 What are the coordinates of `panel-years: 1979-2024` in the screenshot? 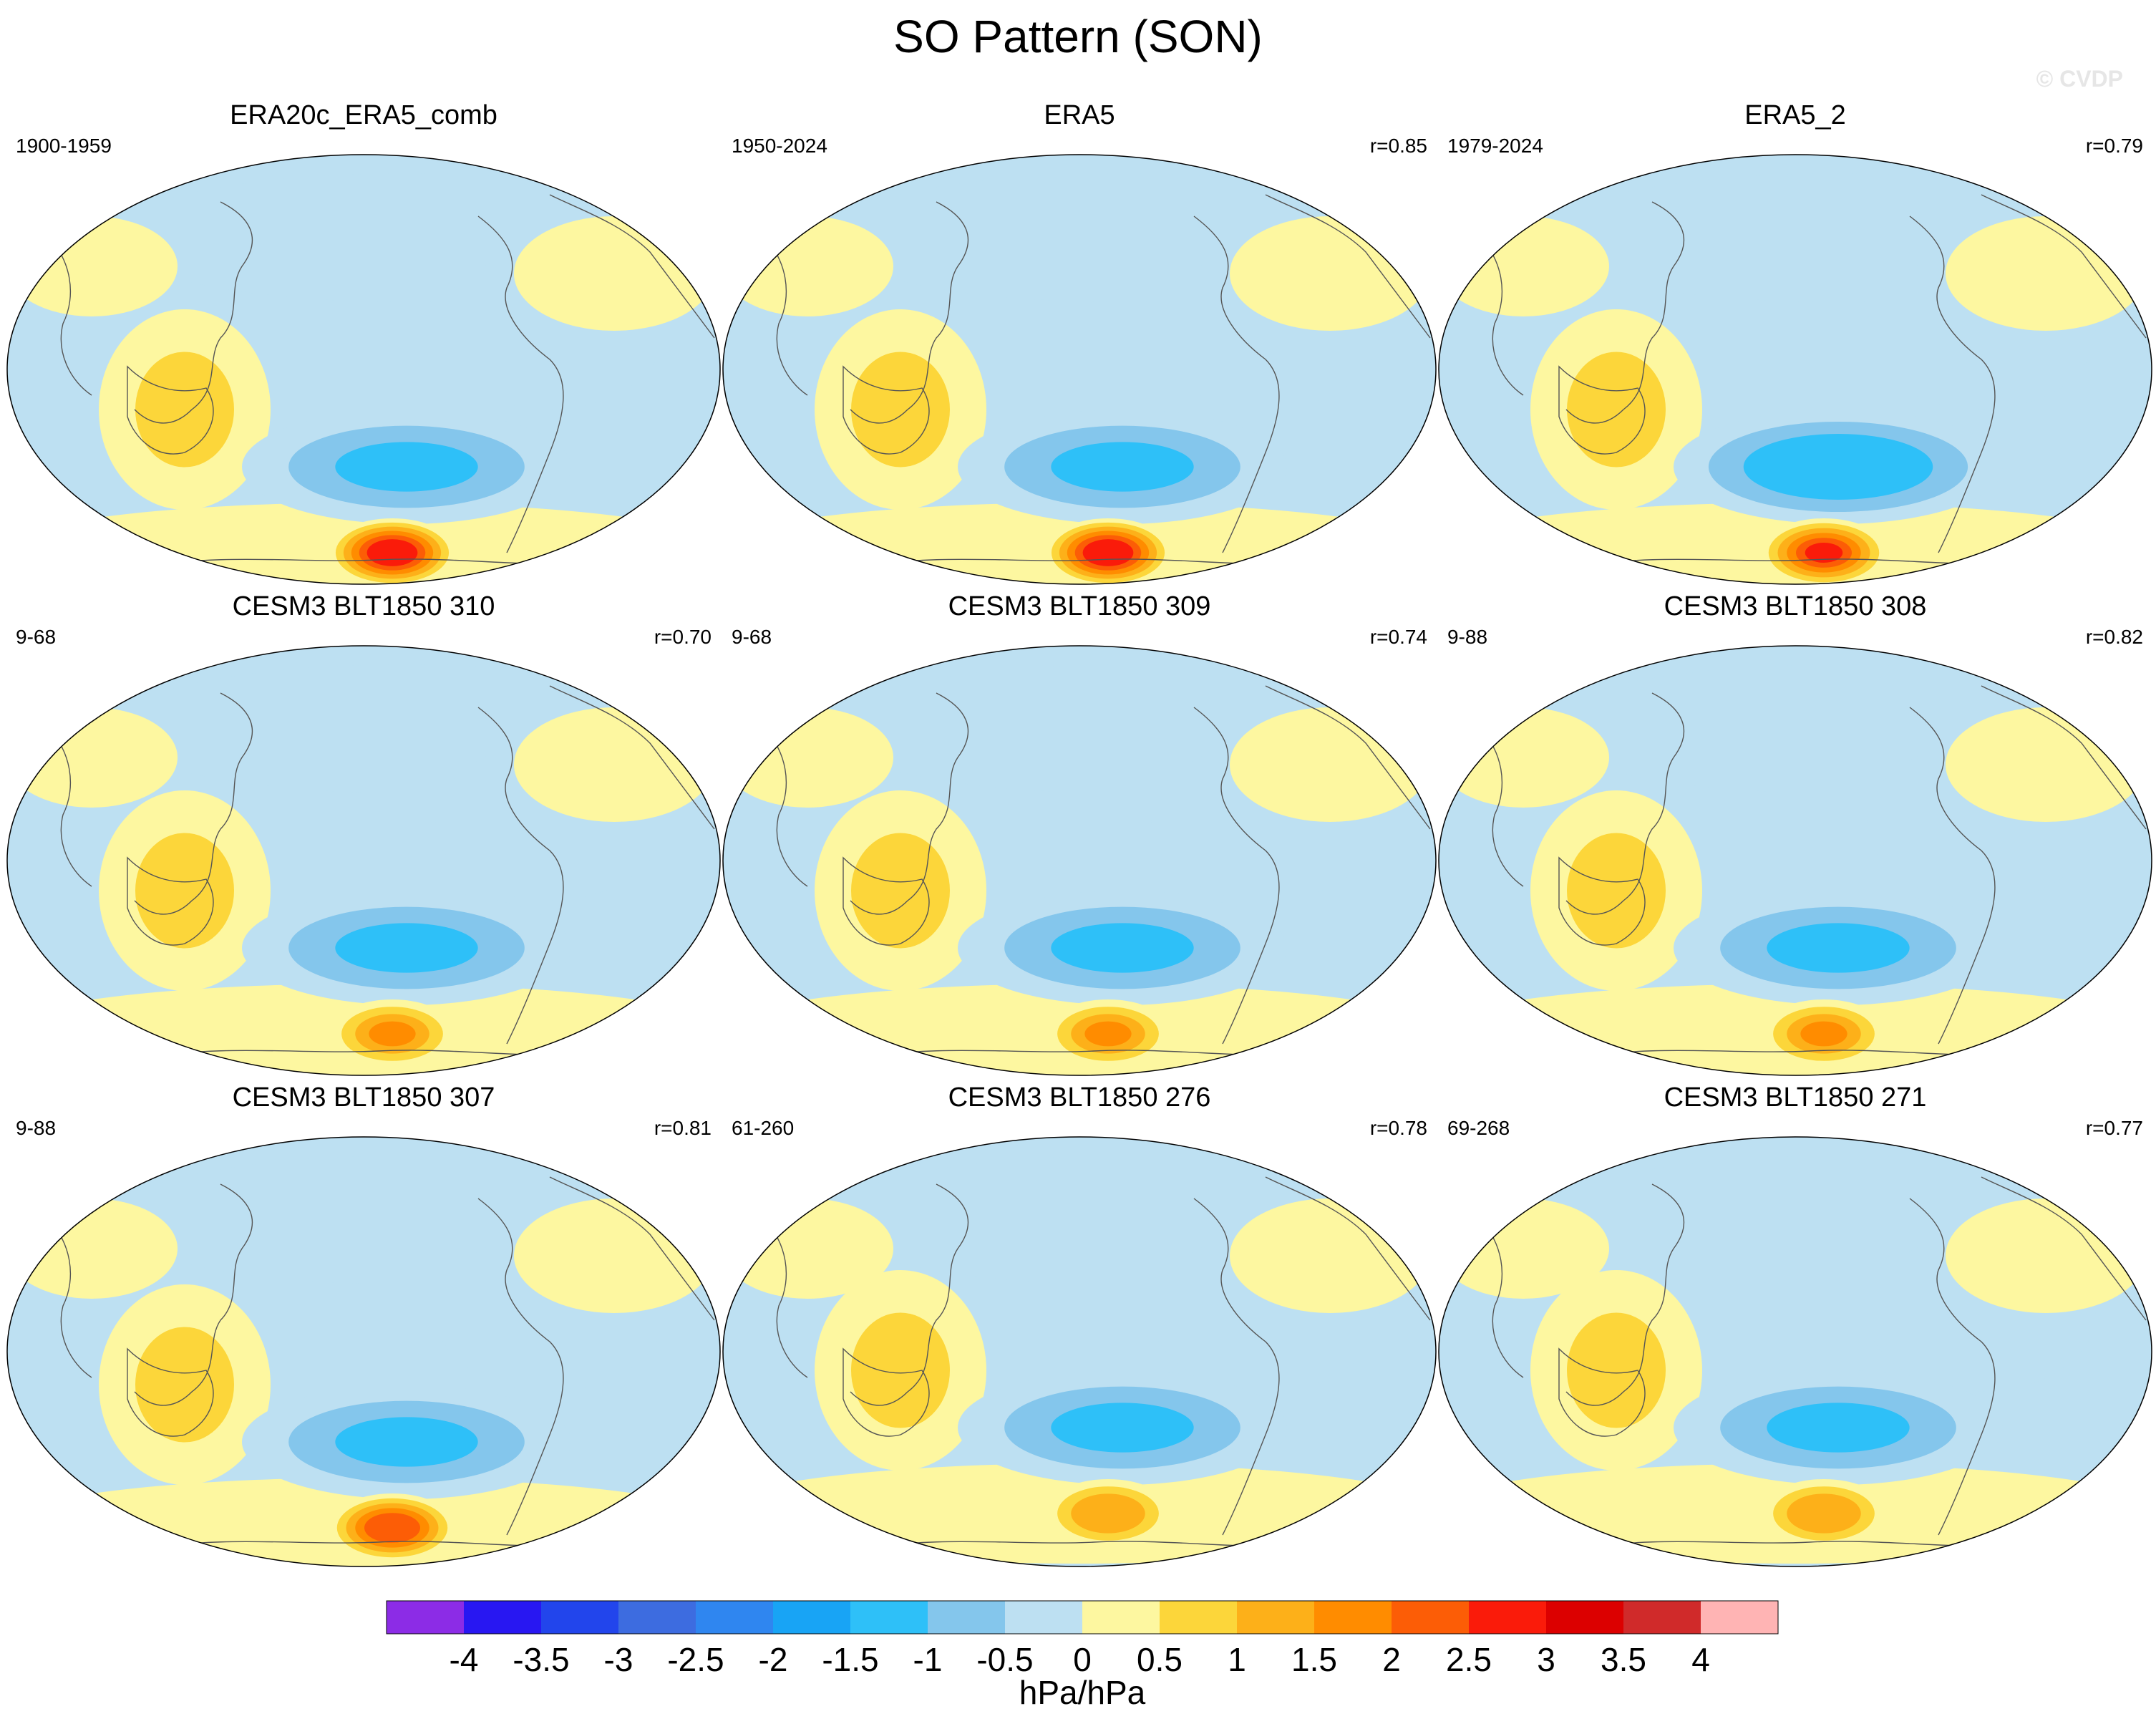 It's located at (1495, 146).